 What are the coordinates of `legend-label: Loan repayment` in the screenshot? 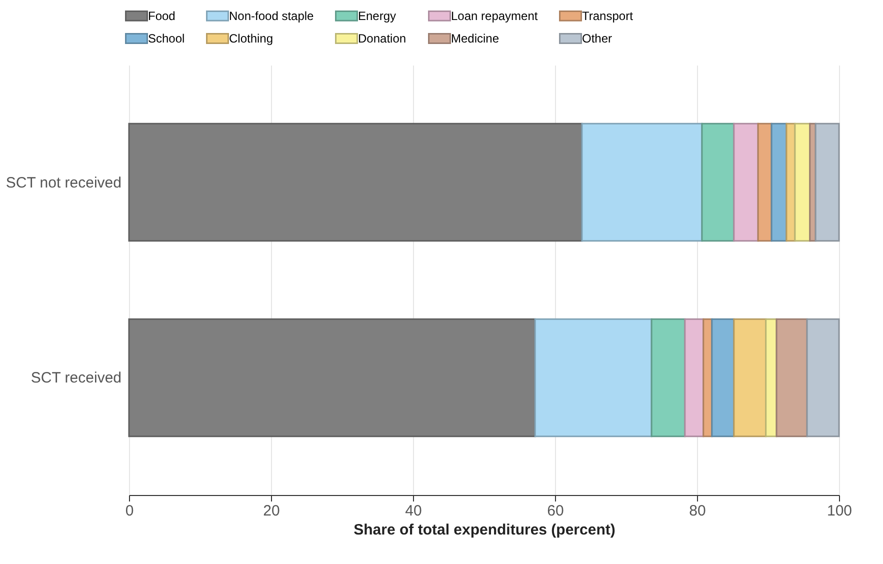 It's located at (494, 15).